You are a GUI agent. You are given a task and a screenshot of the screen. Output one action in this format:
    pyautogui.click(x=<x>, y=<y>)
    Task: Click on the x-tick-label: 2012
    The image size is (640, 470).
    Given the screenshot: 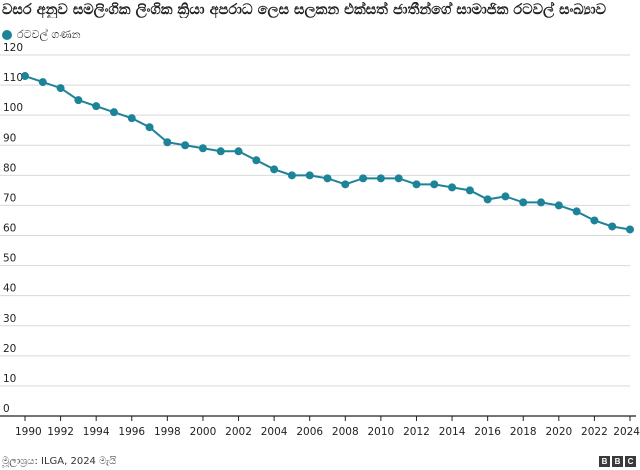 What is the action you would take?
    pyautogui.click(x=416, y=432)
    